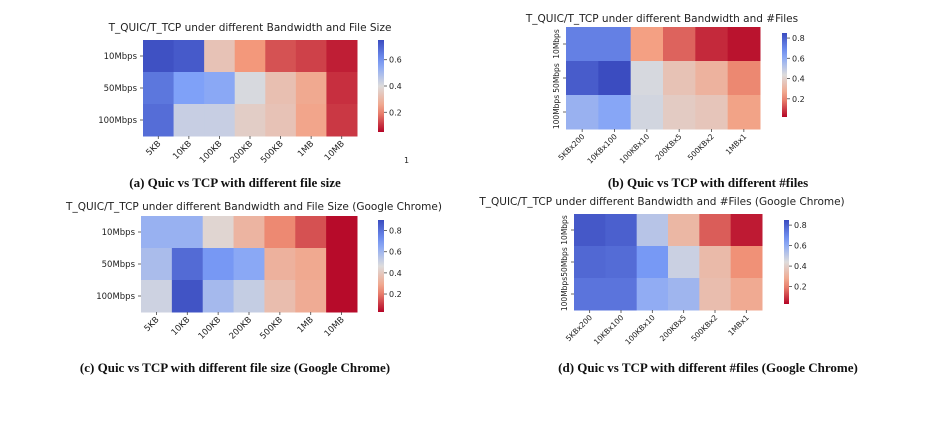 The image size is (944, 439). Describe the element at coordinates (121, 89) in the screenshot. I see `y-tick-label-a-1: 50Mbps` at that location.